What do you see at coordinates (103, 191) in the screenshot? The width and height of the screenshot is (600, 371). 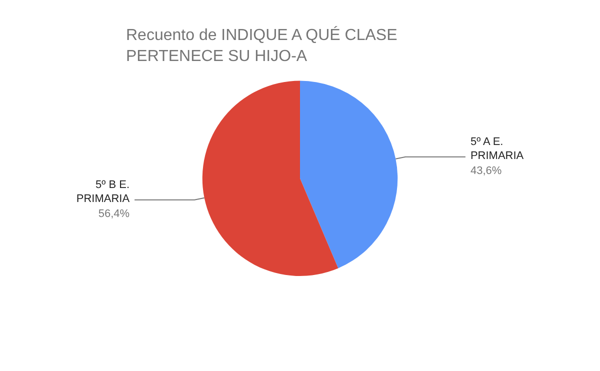 I see `slice-label: 5º B E. PRIMARIA` at bounding box center [103, 191].